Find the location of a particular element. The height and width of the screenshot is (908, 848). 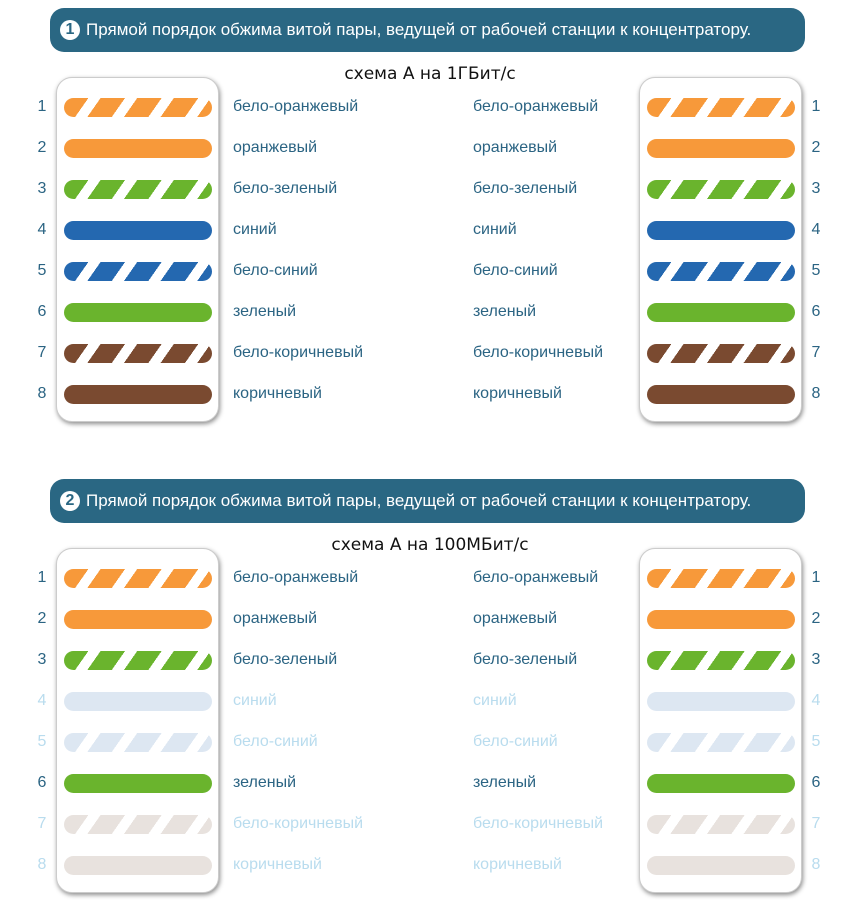

scheme-caption: схема А на 100МБит/с is located at coordinates (430, 545).